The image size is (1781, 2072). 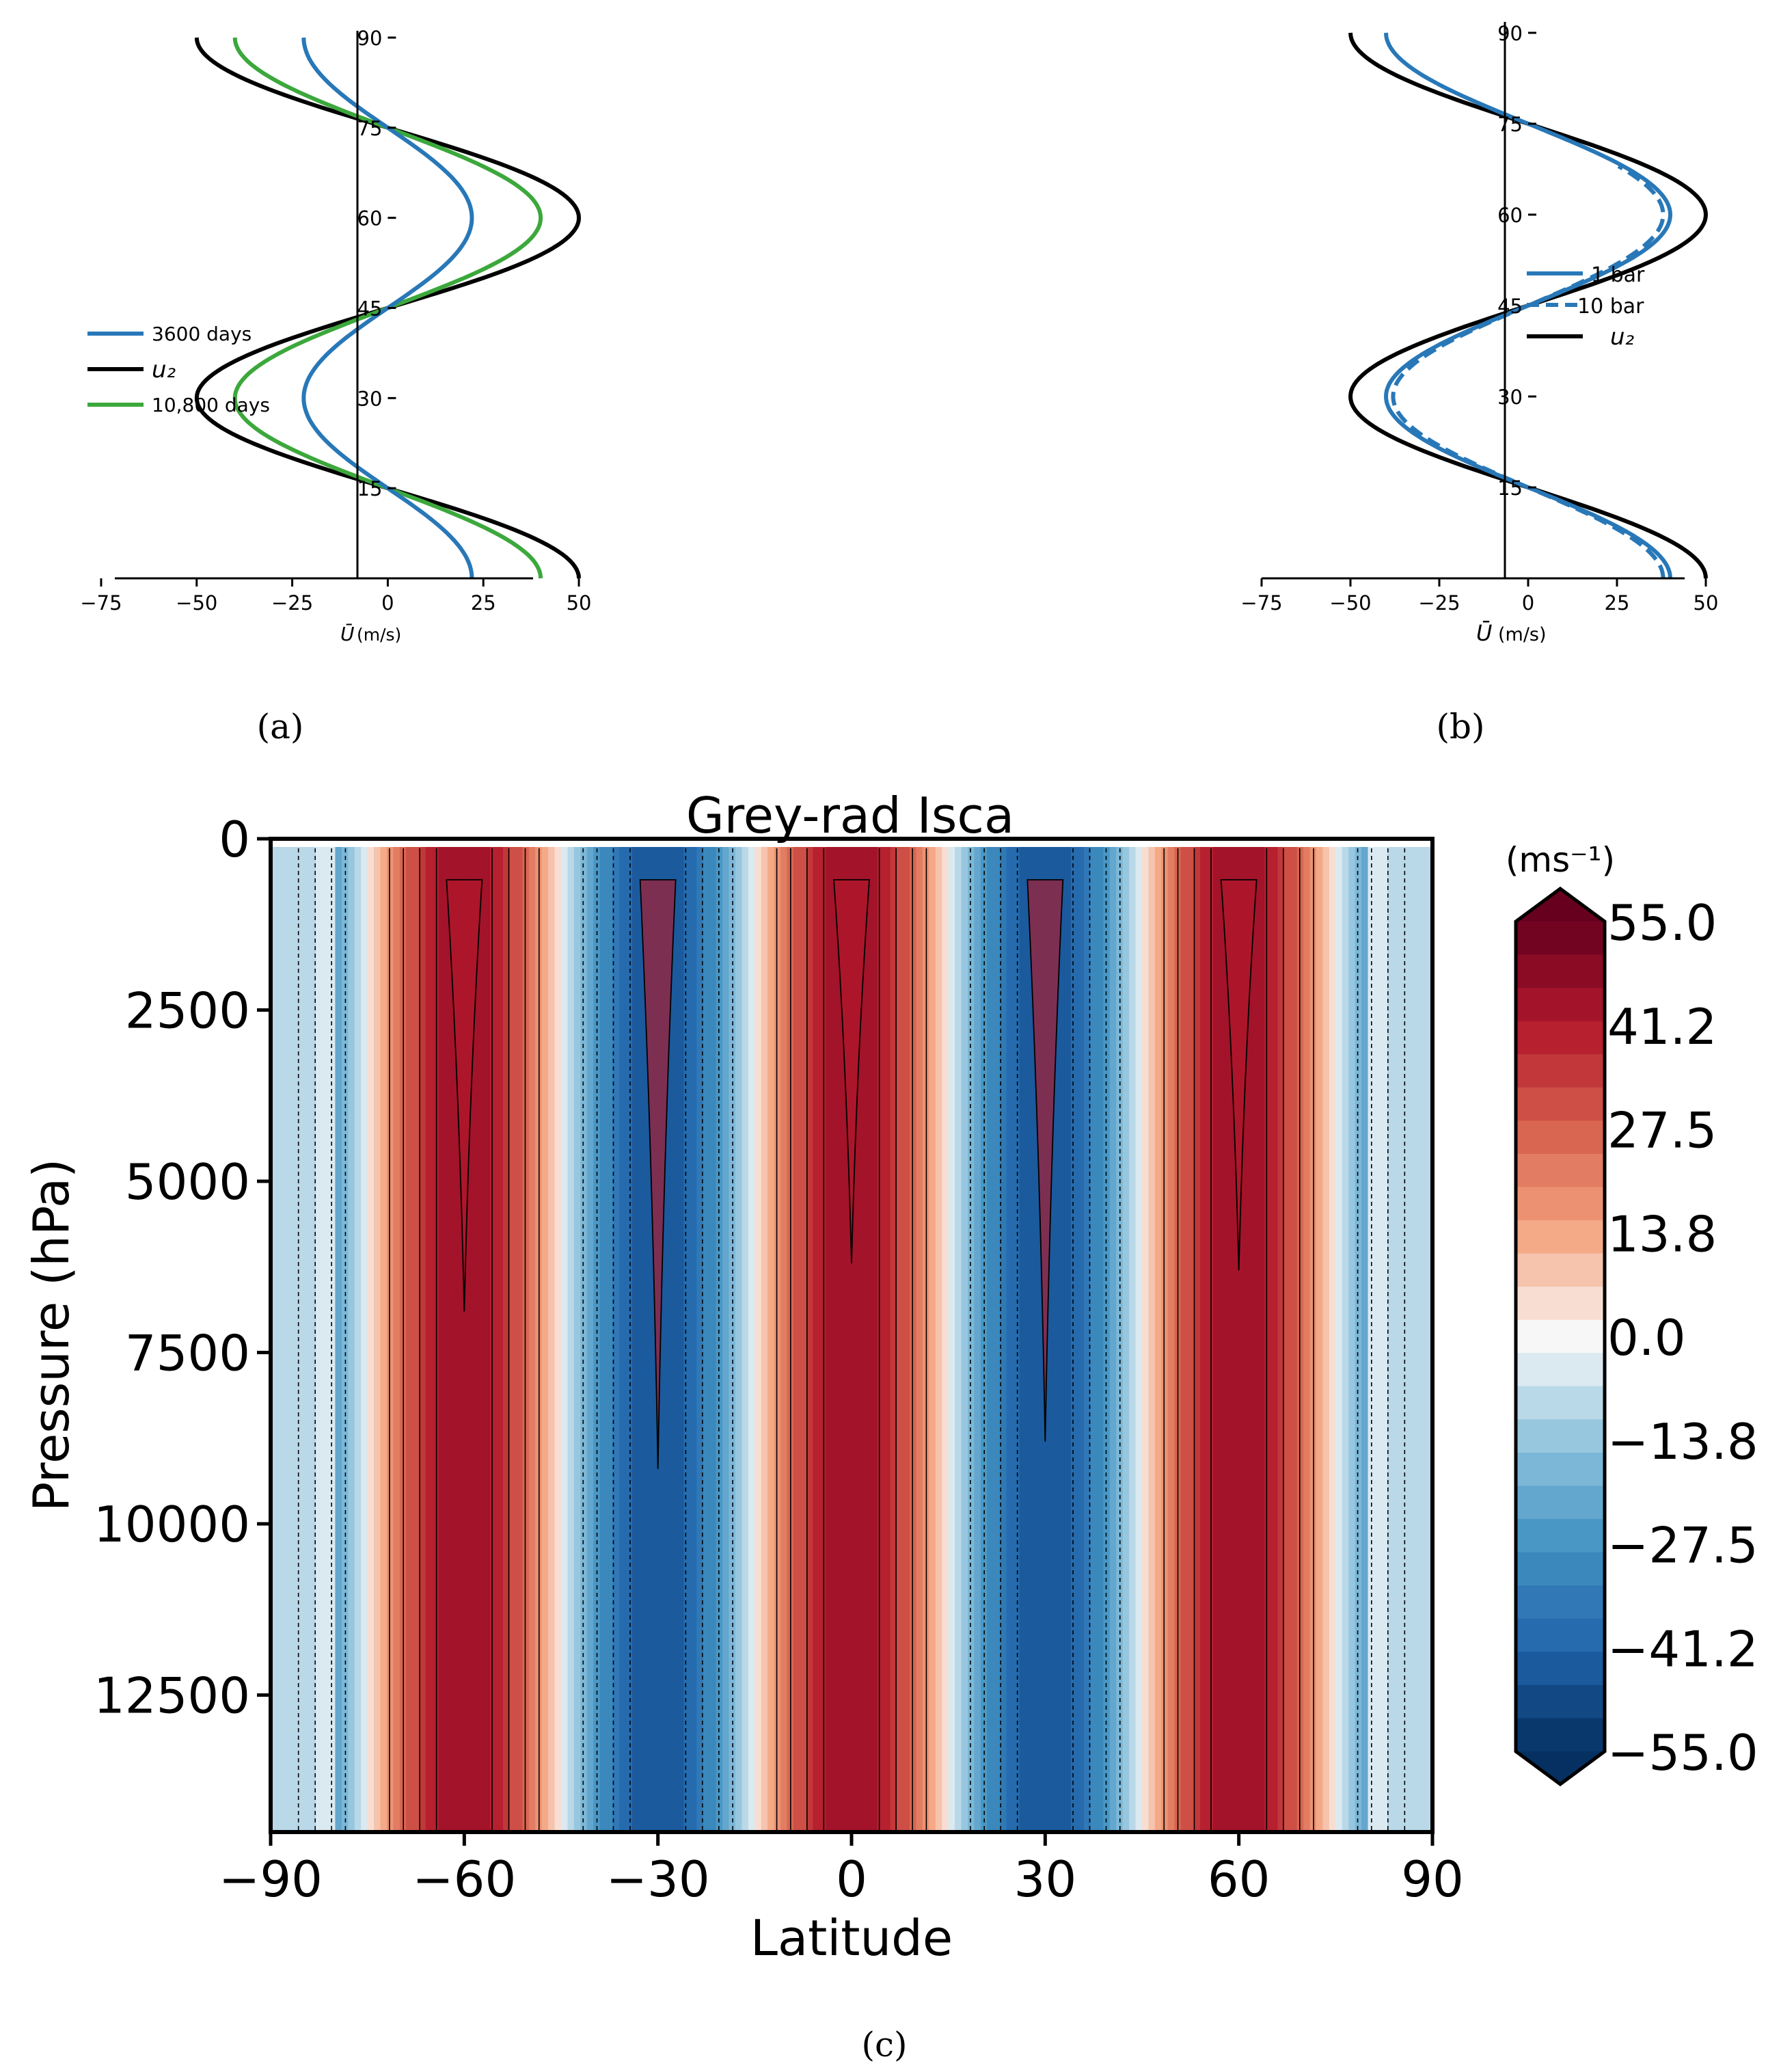 I want to click on panel-b-xticks: −75 −50 −25 0 25 50, so click(x=1479, y=596).